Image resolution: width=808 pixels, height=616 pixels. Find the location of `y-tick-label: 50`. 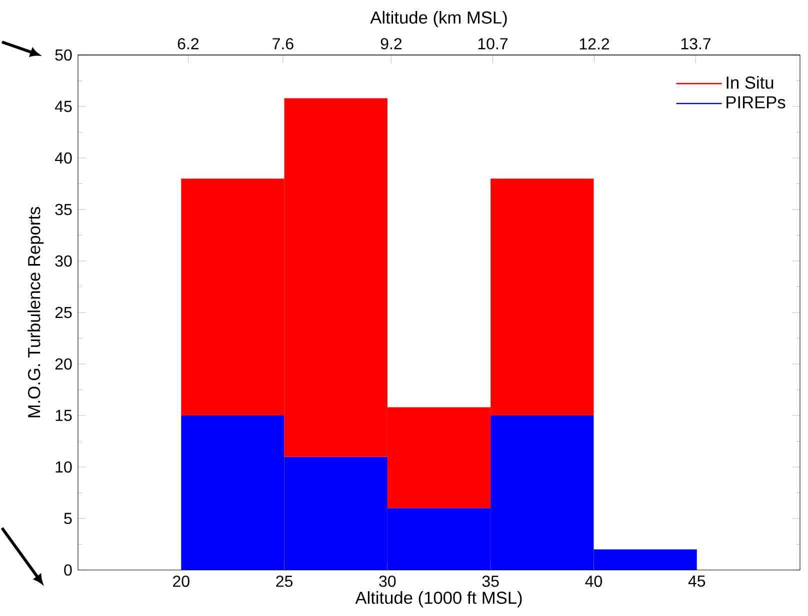

y-tick-label: 50 is located at coordinates (63, 55).